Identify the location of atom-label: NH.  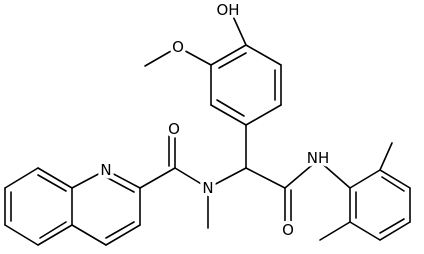
(318, 158).